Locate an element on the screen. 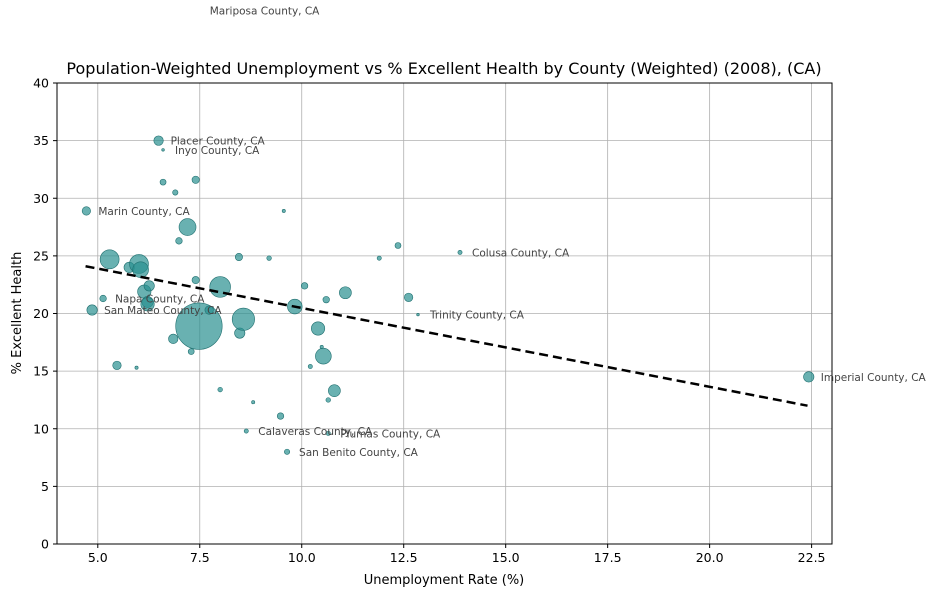 This screenshot has width=941, height=597. y-axis-ticks: 0 5 10 15 20 25 30 35 40 is located at coordinates (45, 314).